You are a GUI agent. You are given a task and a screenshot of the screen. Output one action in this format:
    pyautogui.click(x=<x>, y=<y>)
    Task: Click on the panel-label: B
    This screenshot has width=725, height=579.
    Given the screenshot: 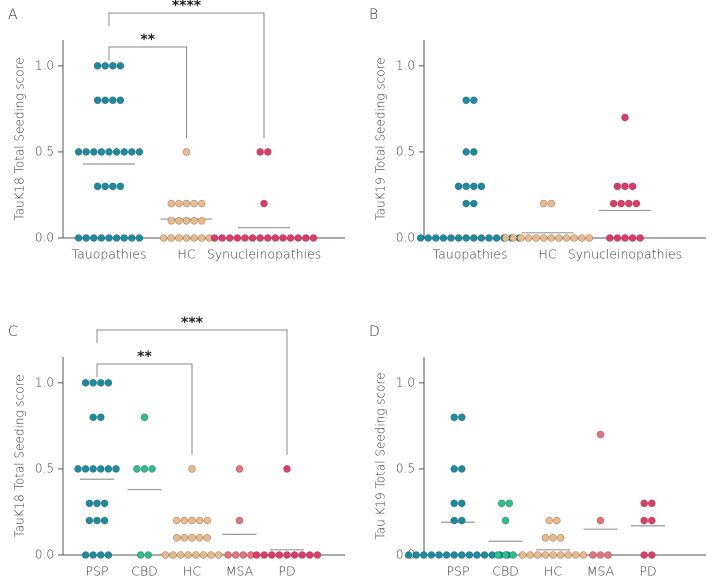 What is the action you would take?
    pyautogui.click(x=373, y=15)
    